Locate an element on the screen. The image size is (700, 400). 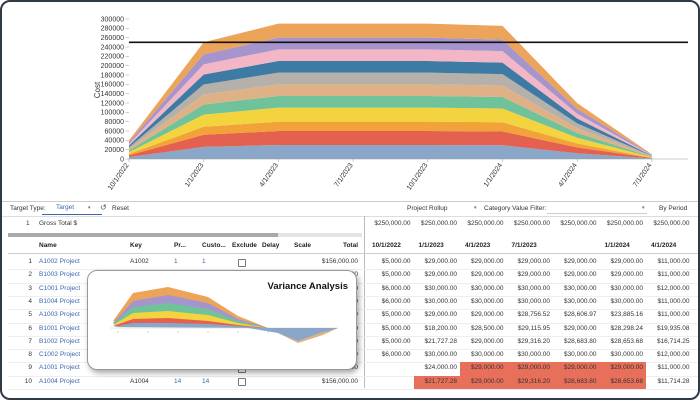
cell-value: $18,200.00 is located at coordinates (440, 328).